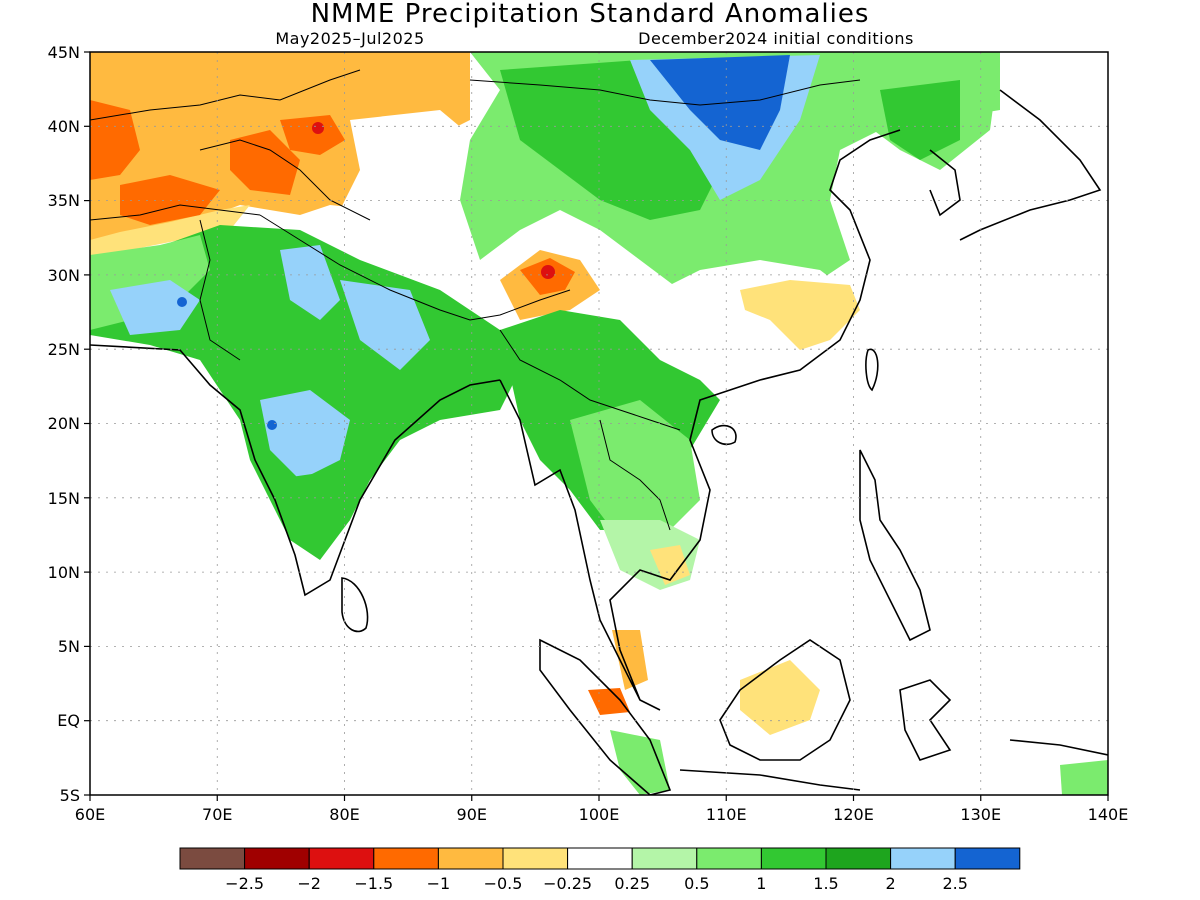 The width and height of the screenshot is (1200, 900). Describe the element at coordinates (68, 720) in the screenshot. I see `y-tick-label: EQ` at that location.